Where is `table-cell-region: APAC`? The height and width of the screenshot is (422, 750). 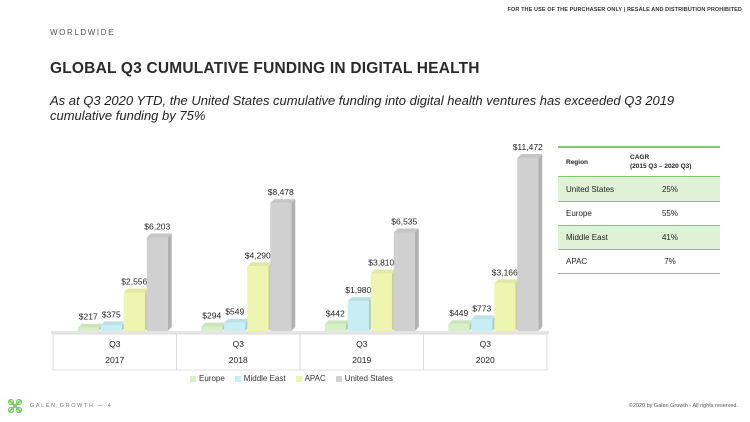
table-cell-region: APAC is located at coordinates (577, 261).